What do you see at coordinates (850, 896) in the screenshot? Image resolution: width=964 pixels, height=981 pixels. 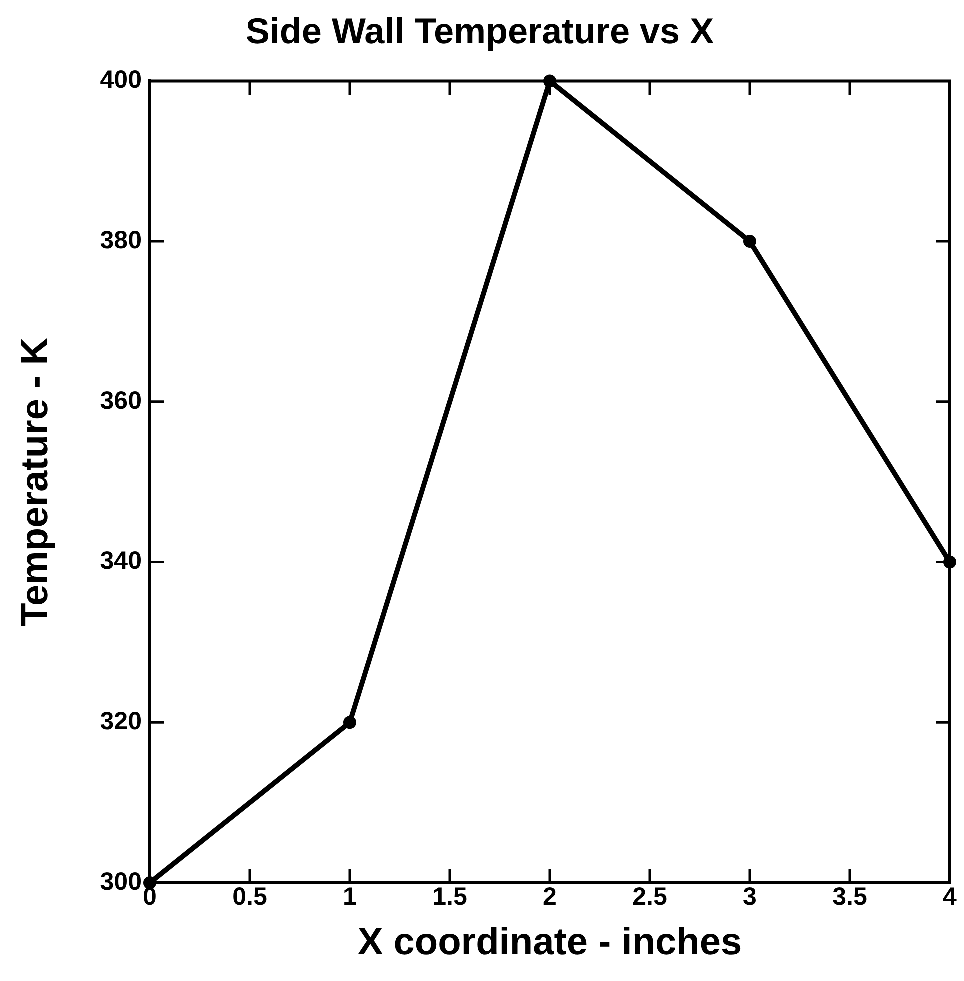 I see `x-tick-label: 3.5` at bounding box center [850, 896].